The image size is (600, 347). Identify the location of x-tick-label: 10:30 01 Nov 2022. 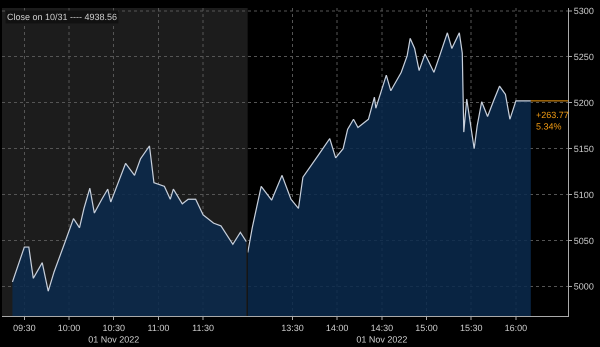
(114, 333).